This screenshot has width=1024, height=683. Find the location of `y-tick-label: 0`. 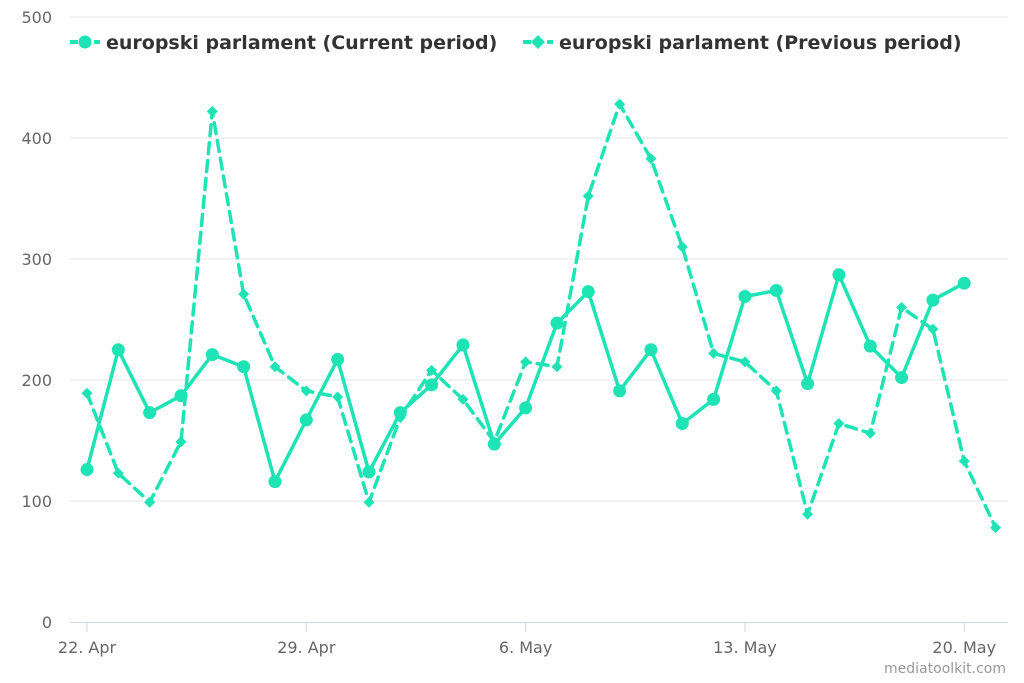

y-tick-label: 0 is located at coordinates (47, 622).